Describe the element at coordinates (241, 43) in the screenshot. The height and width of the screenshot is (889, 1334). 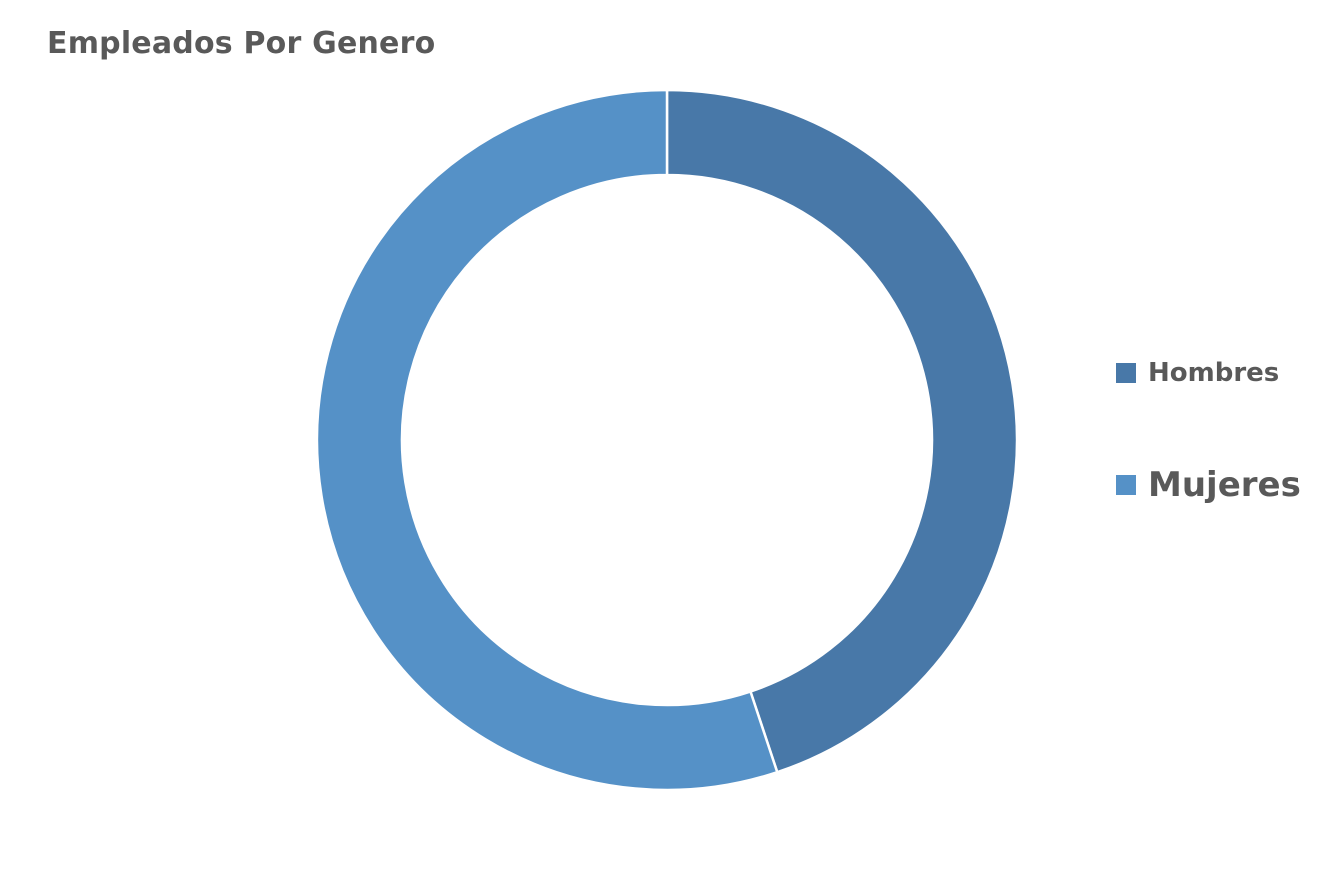
I see `chart-title: Empleados Por Genero` at that location.